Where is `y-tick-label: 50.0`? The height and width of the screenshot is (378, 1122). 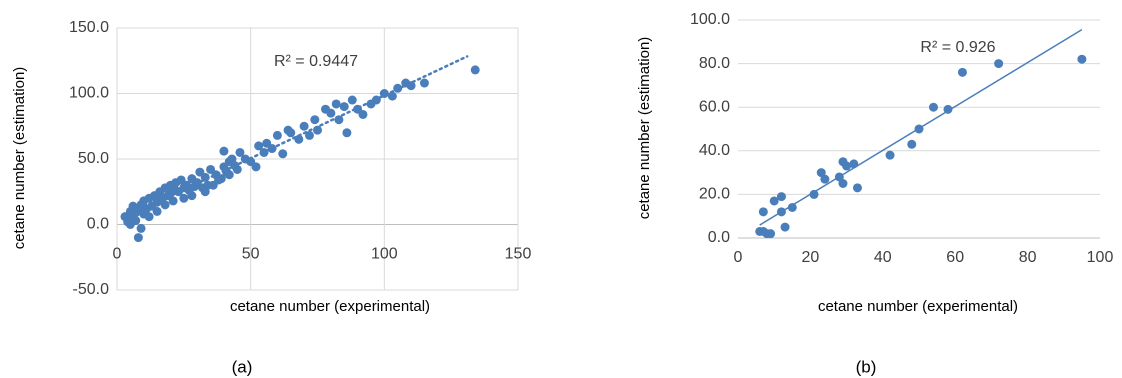
y-tick-label: 50.0 is located at coordinates (93, 158).